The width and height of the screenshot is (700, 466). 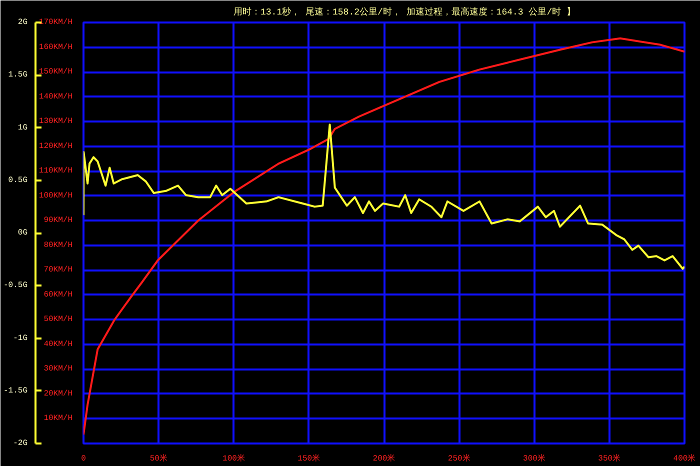 What do you see at coordinates (15, 285) in the screenshot?
I see `y2-tick-label: -0.5G` at bounding box center [15, 285].